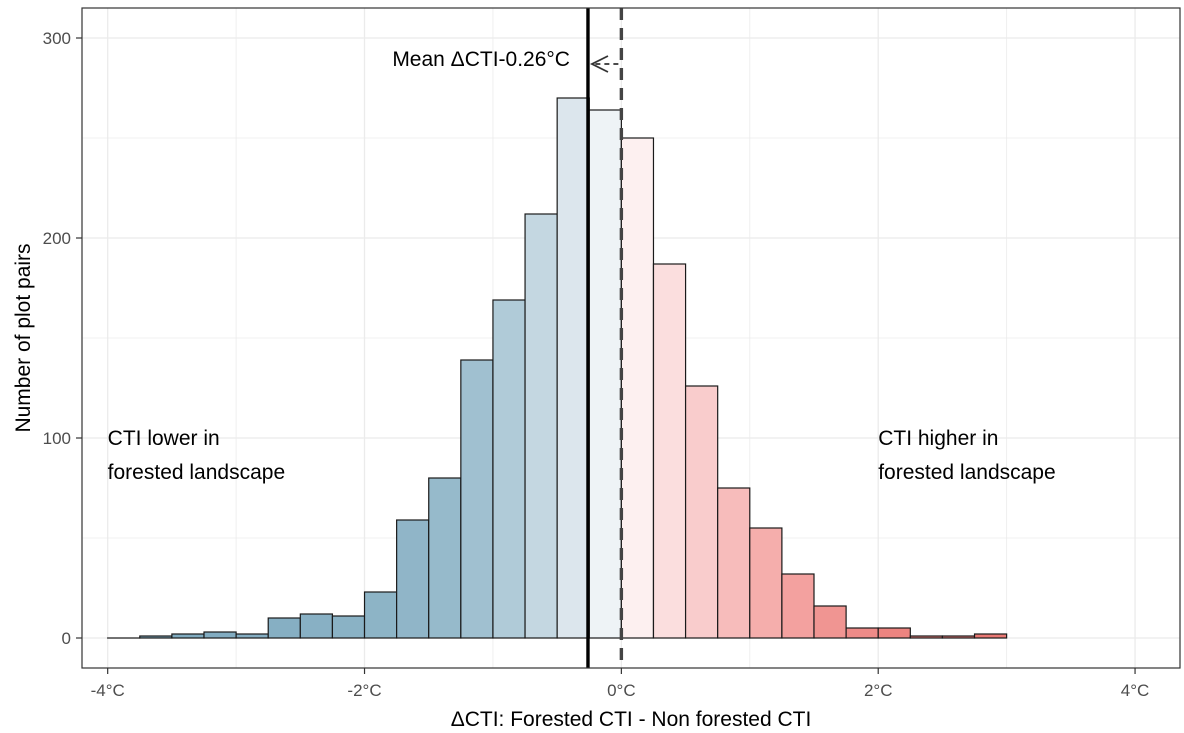 This screenshot has width=1184, height=733. I want to click on mean-arrow-head, so click(599, 64).